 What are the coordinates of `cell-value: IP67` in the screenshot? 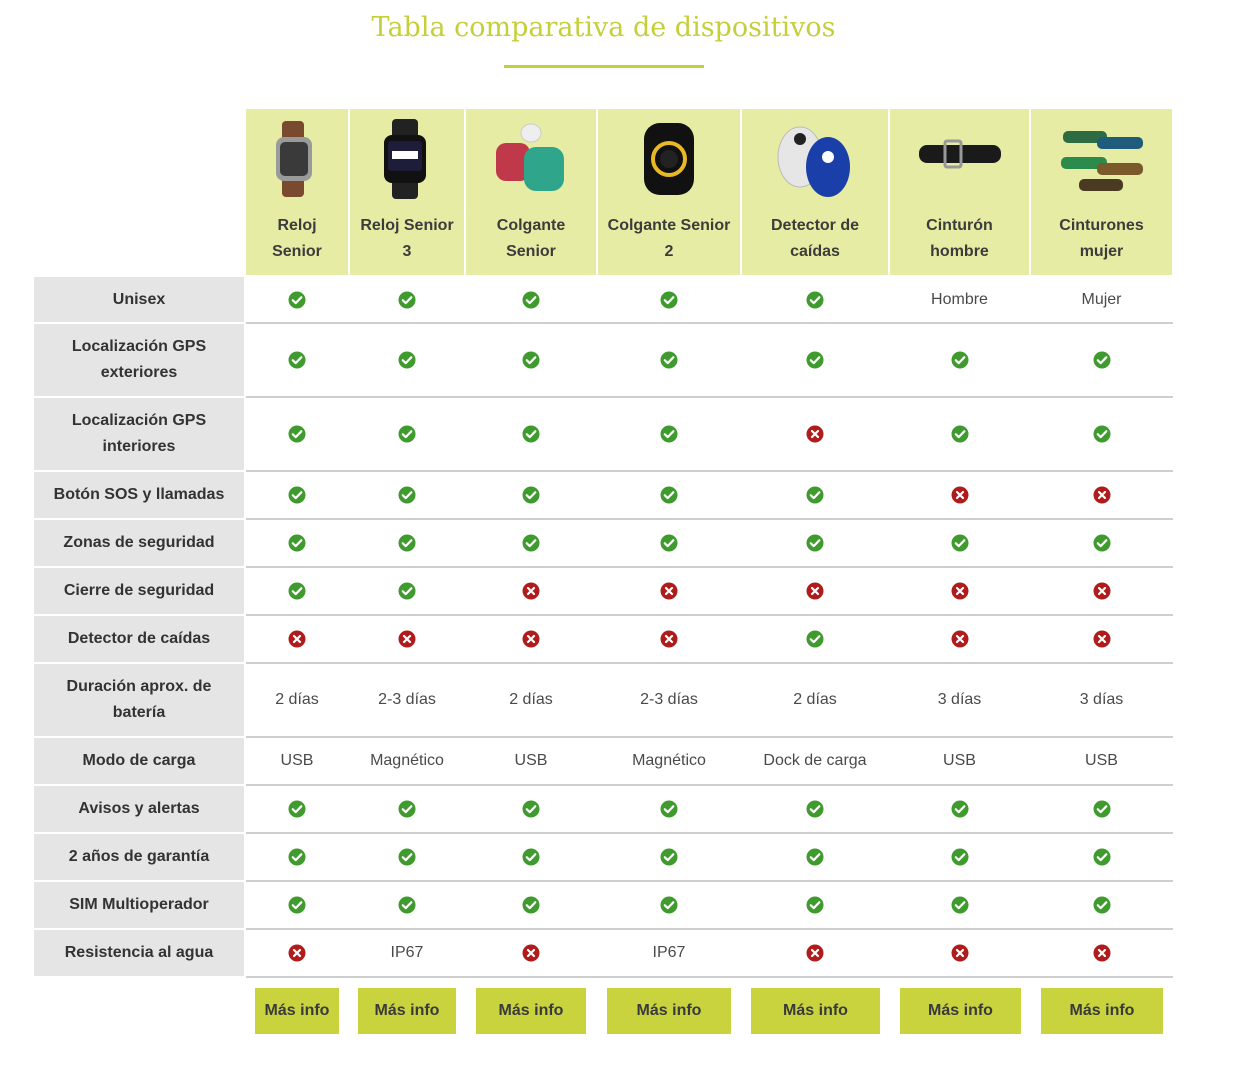 It's located at (669, 952).